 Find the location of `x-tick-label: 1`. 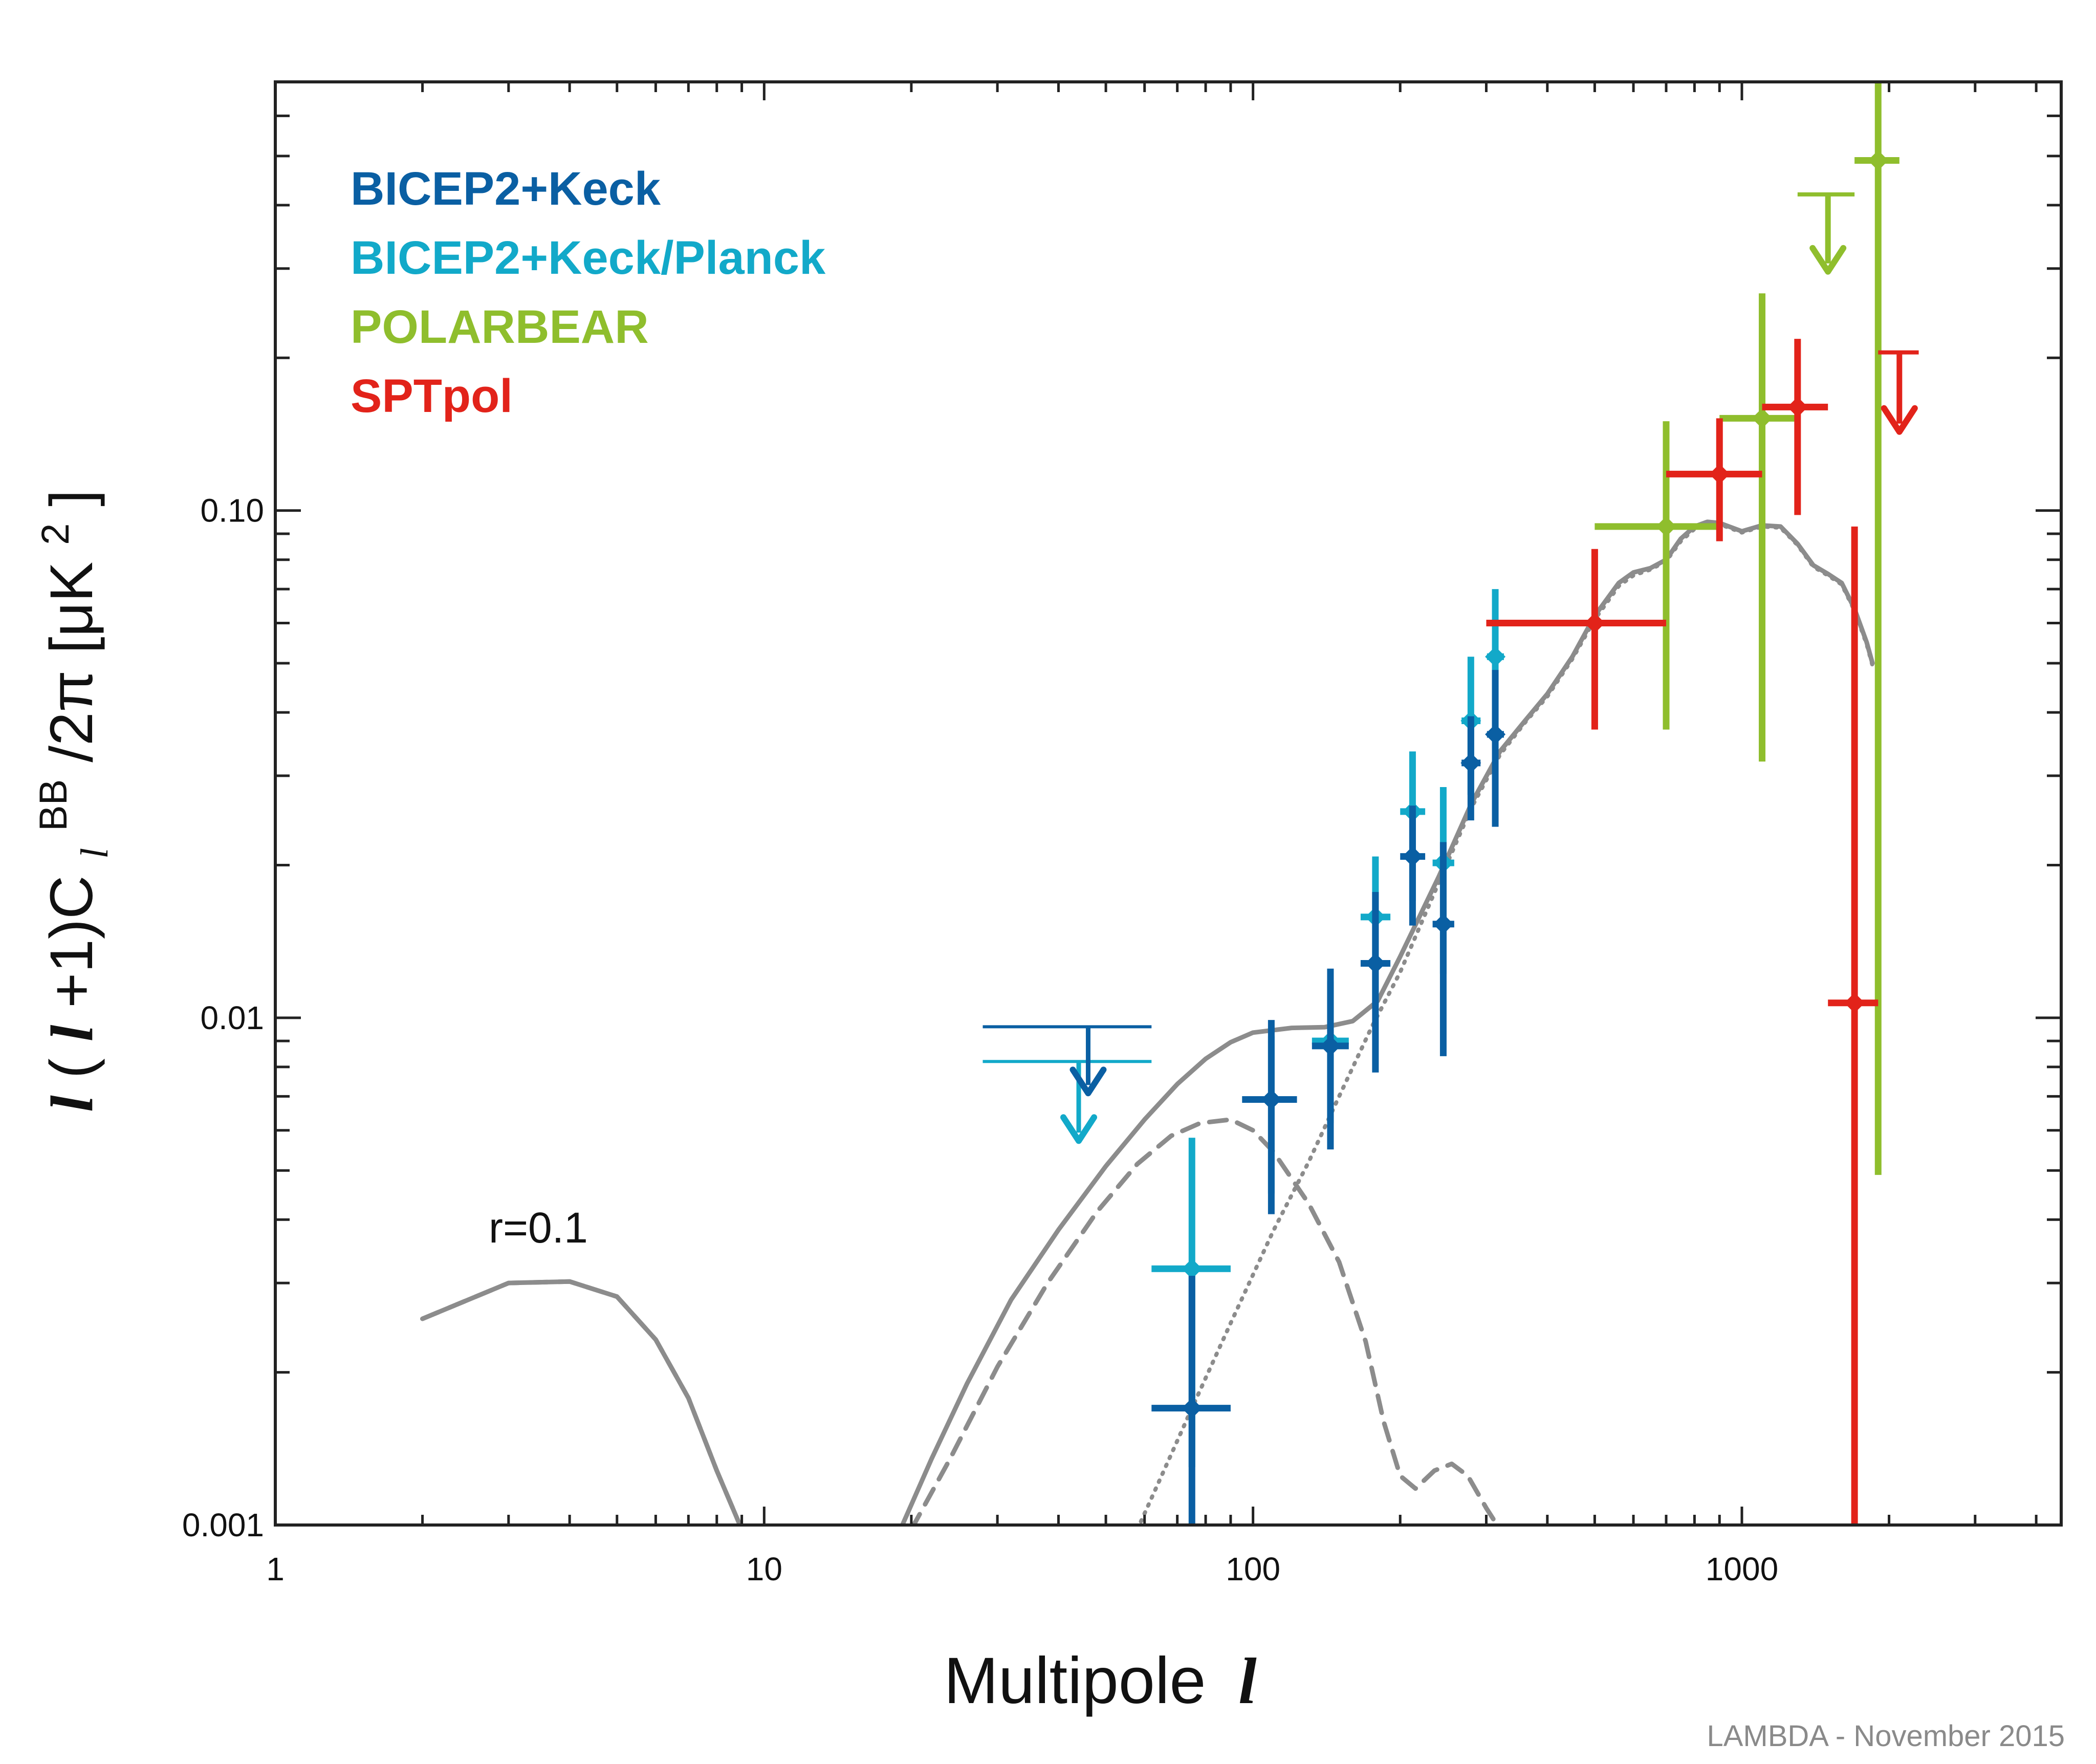

x-tick-label: 1 is located at coordinates (275, 1569).